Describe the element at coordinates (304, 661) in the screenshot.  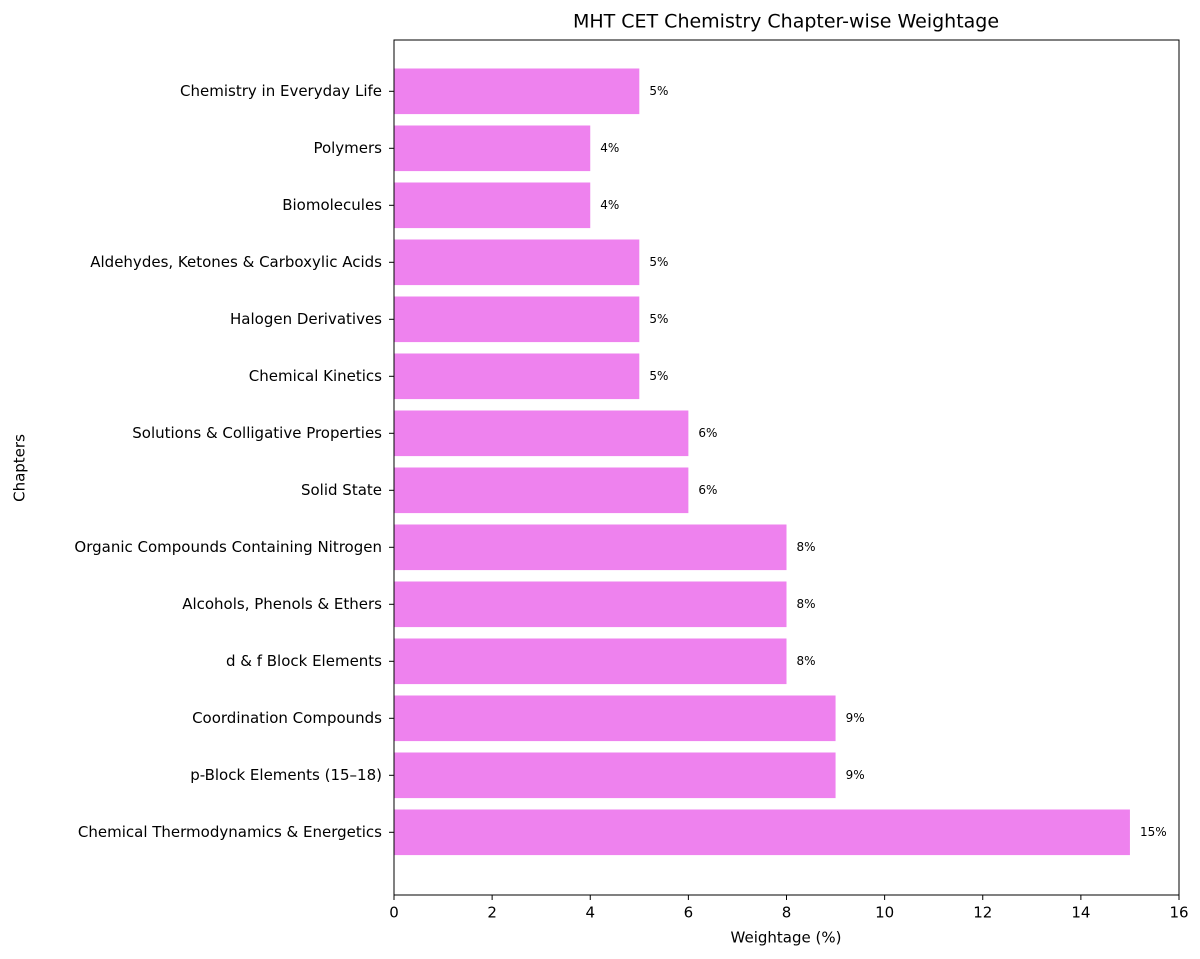
I see `y-tick-label: d & f Block Elements` at that location.